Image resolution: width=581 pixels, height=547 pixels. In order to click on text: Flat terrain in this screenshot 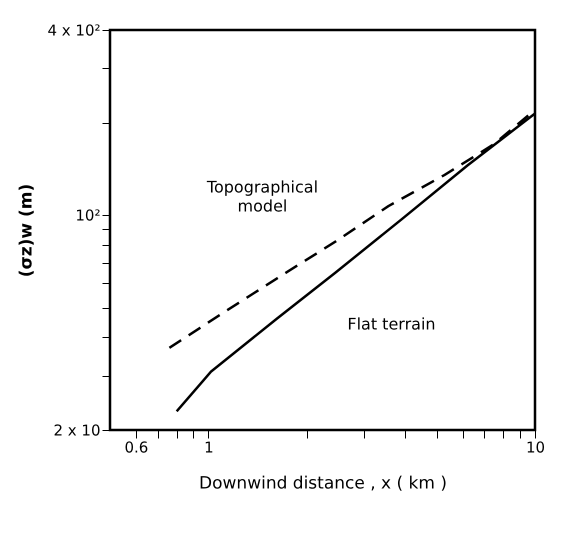, I will do `click(391, 324)`.